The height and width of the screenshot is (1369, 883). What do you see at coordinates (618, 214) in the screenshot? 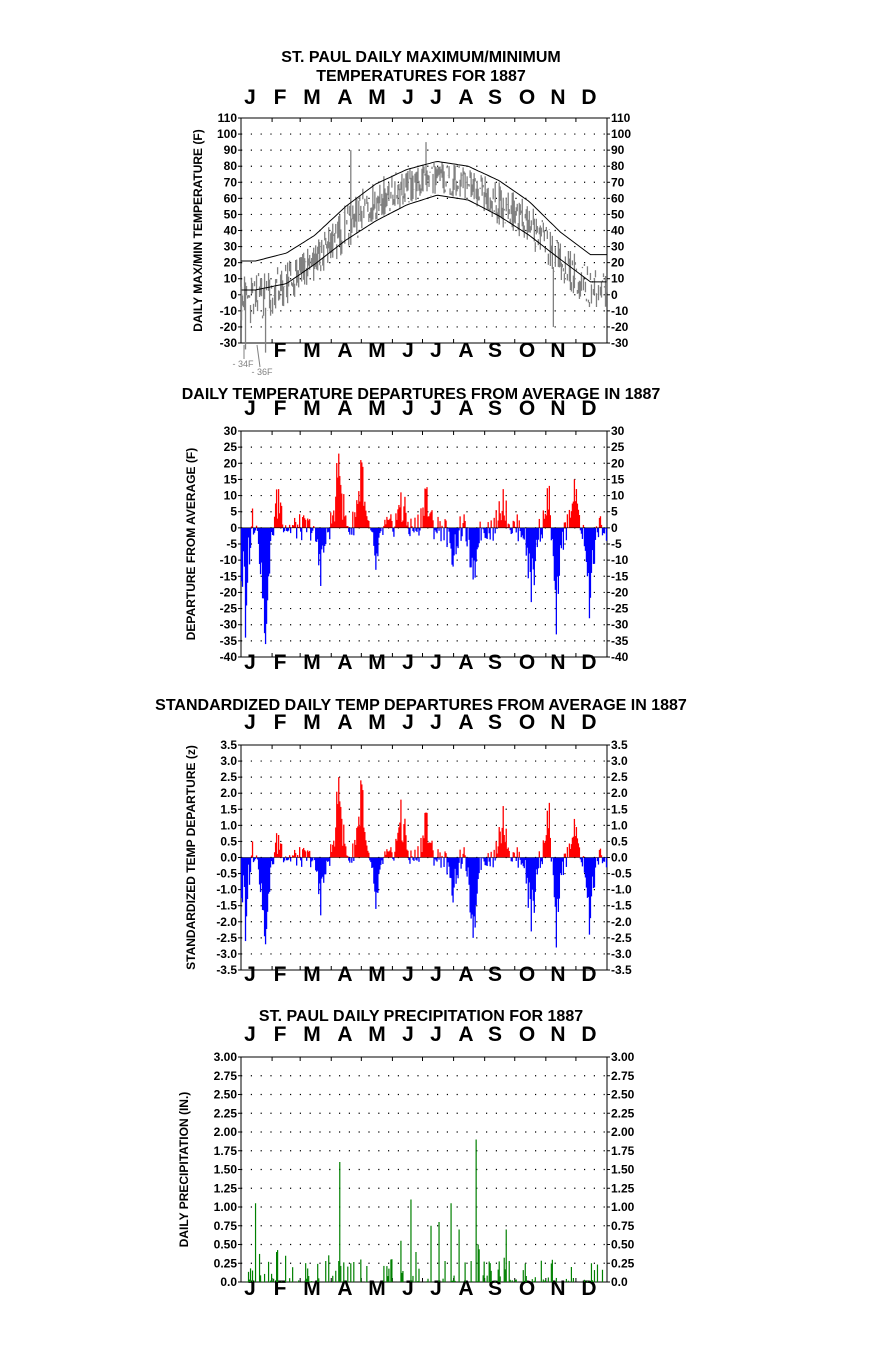
I see `y-tick-label-right: 50` at bounding box center [618, 214].